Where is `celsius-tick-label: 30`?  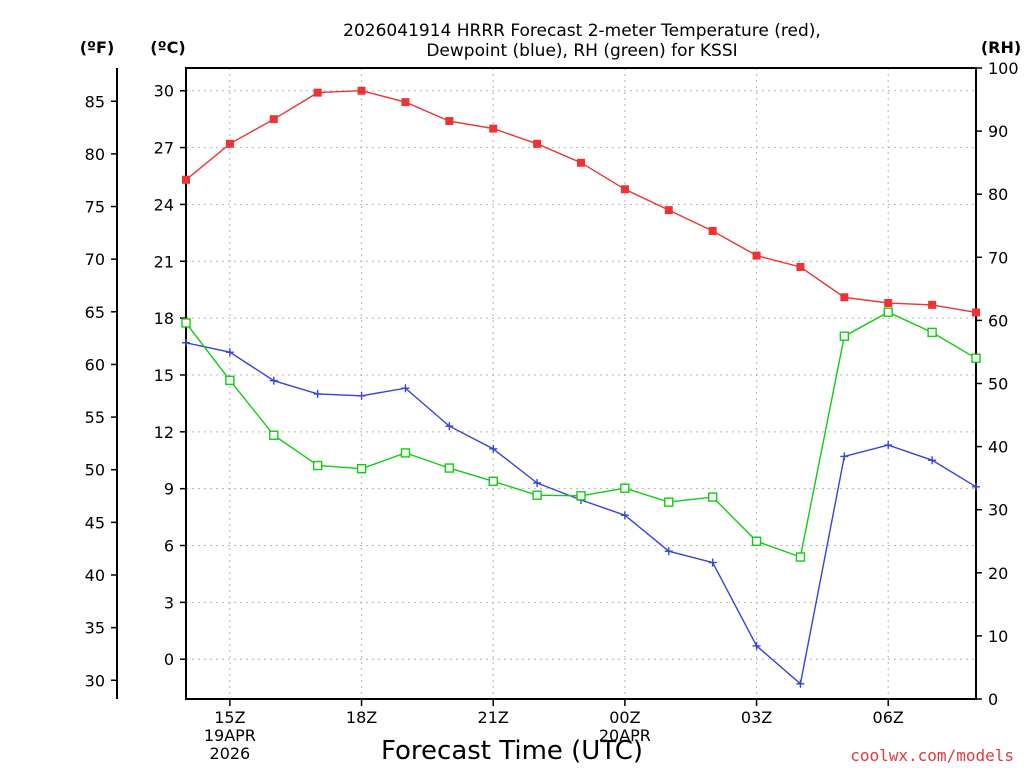
celsius-tick-label: 30 is located at coordinates (164, 91).